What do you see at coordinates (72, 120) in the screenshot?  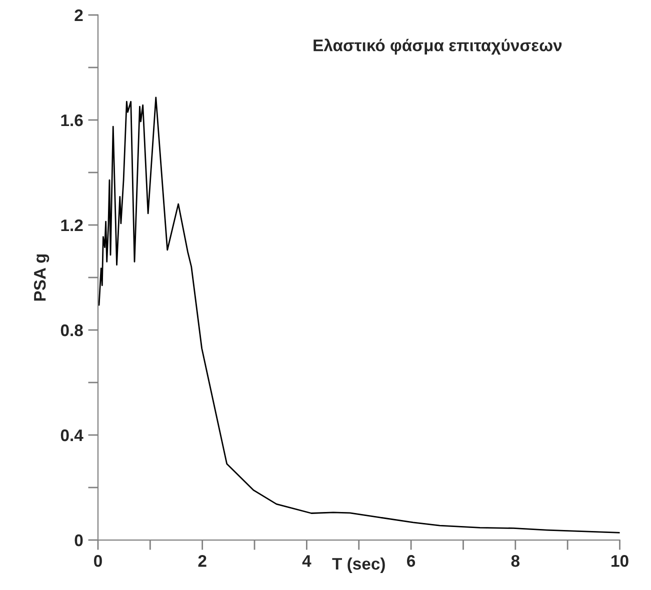 I see `y-tick-label: 1.6` at bounding box center [72, 120].